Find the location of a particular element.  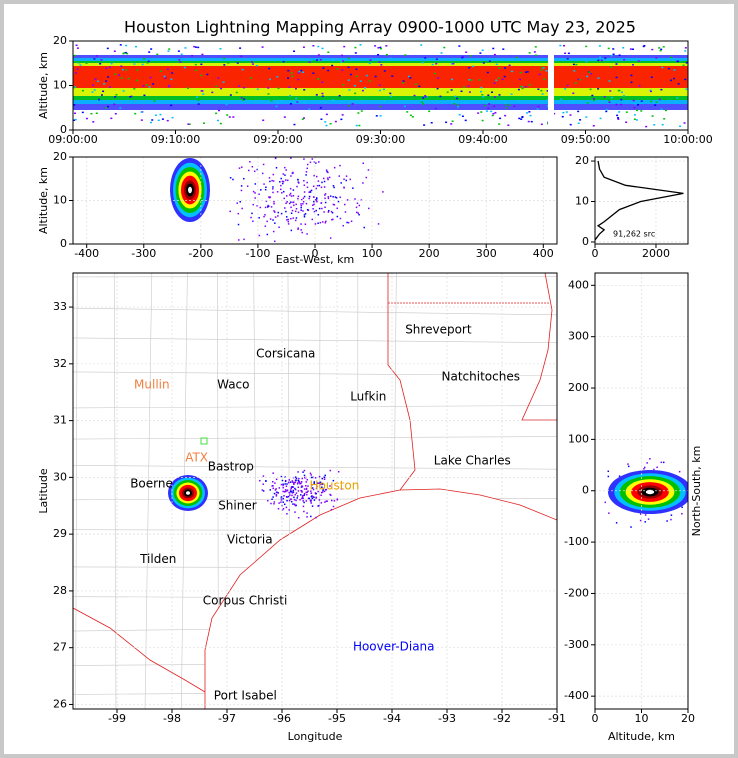

x-tick-label: 09:40:00 is located at coordinates (482, 139).